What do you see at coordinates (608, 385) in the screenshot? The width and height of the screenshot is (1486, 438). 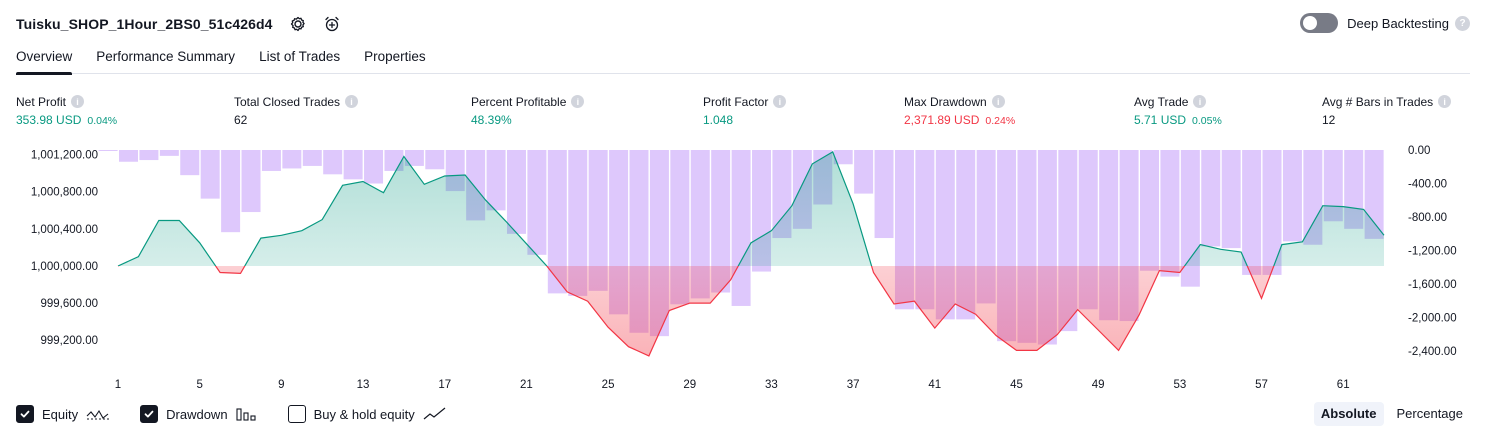 I see `x-axis-label: 25` at bounding box center [608, 385].